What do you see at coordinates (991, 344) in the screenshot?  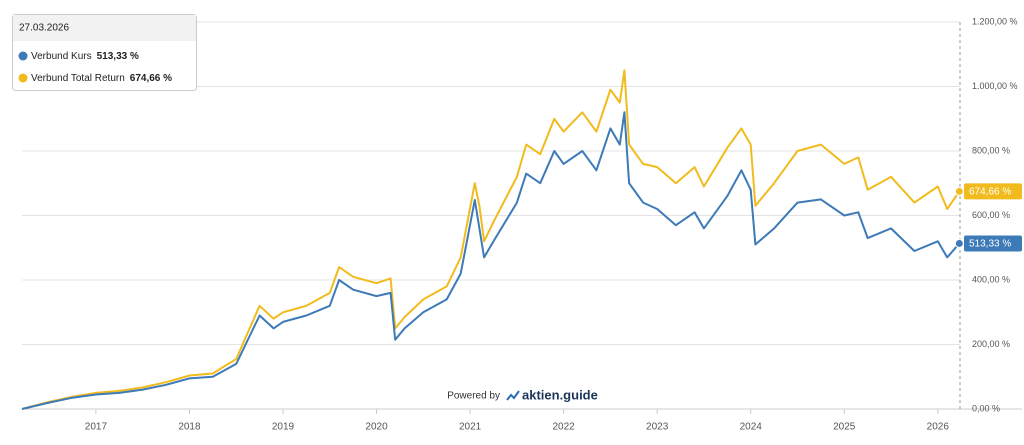 I see `y-tick-label: 200,00 %` at bounding box center [991, 344].